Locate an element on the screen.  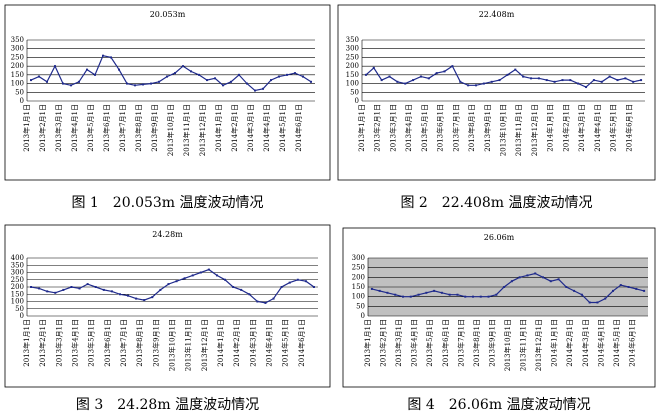
x-tick-label: 2013年7月1日 is located at coordinates (122, 128).